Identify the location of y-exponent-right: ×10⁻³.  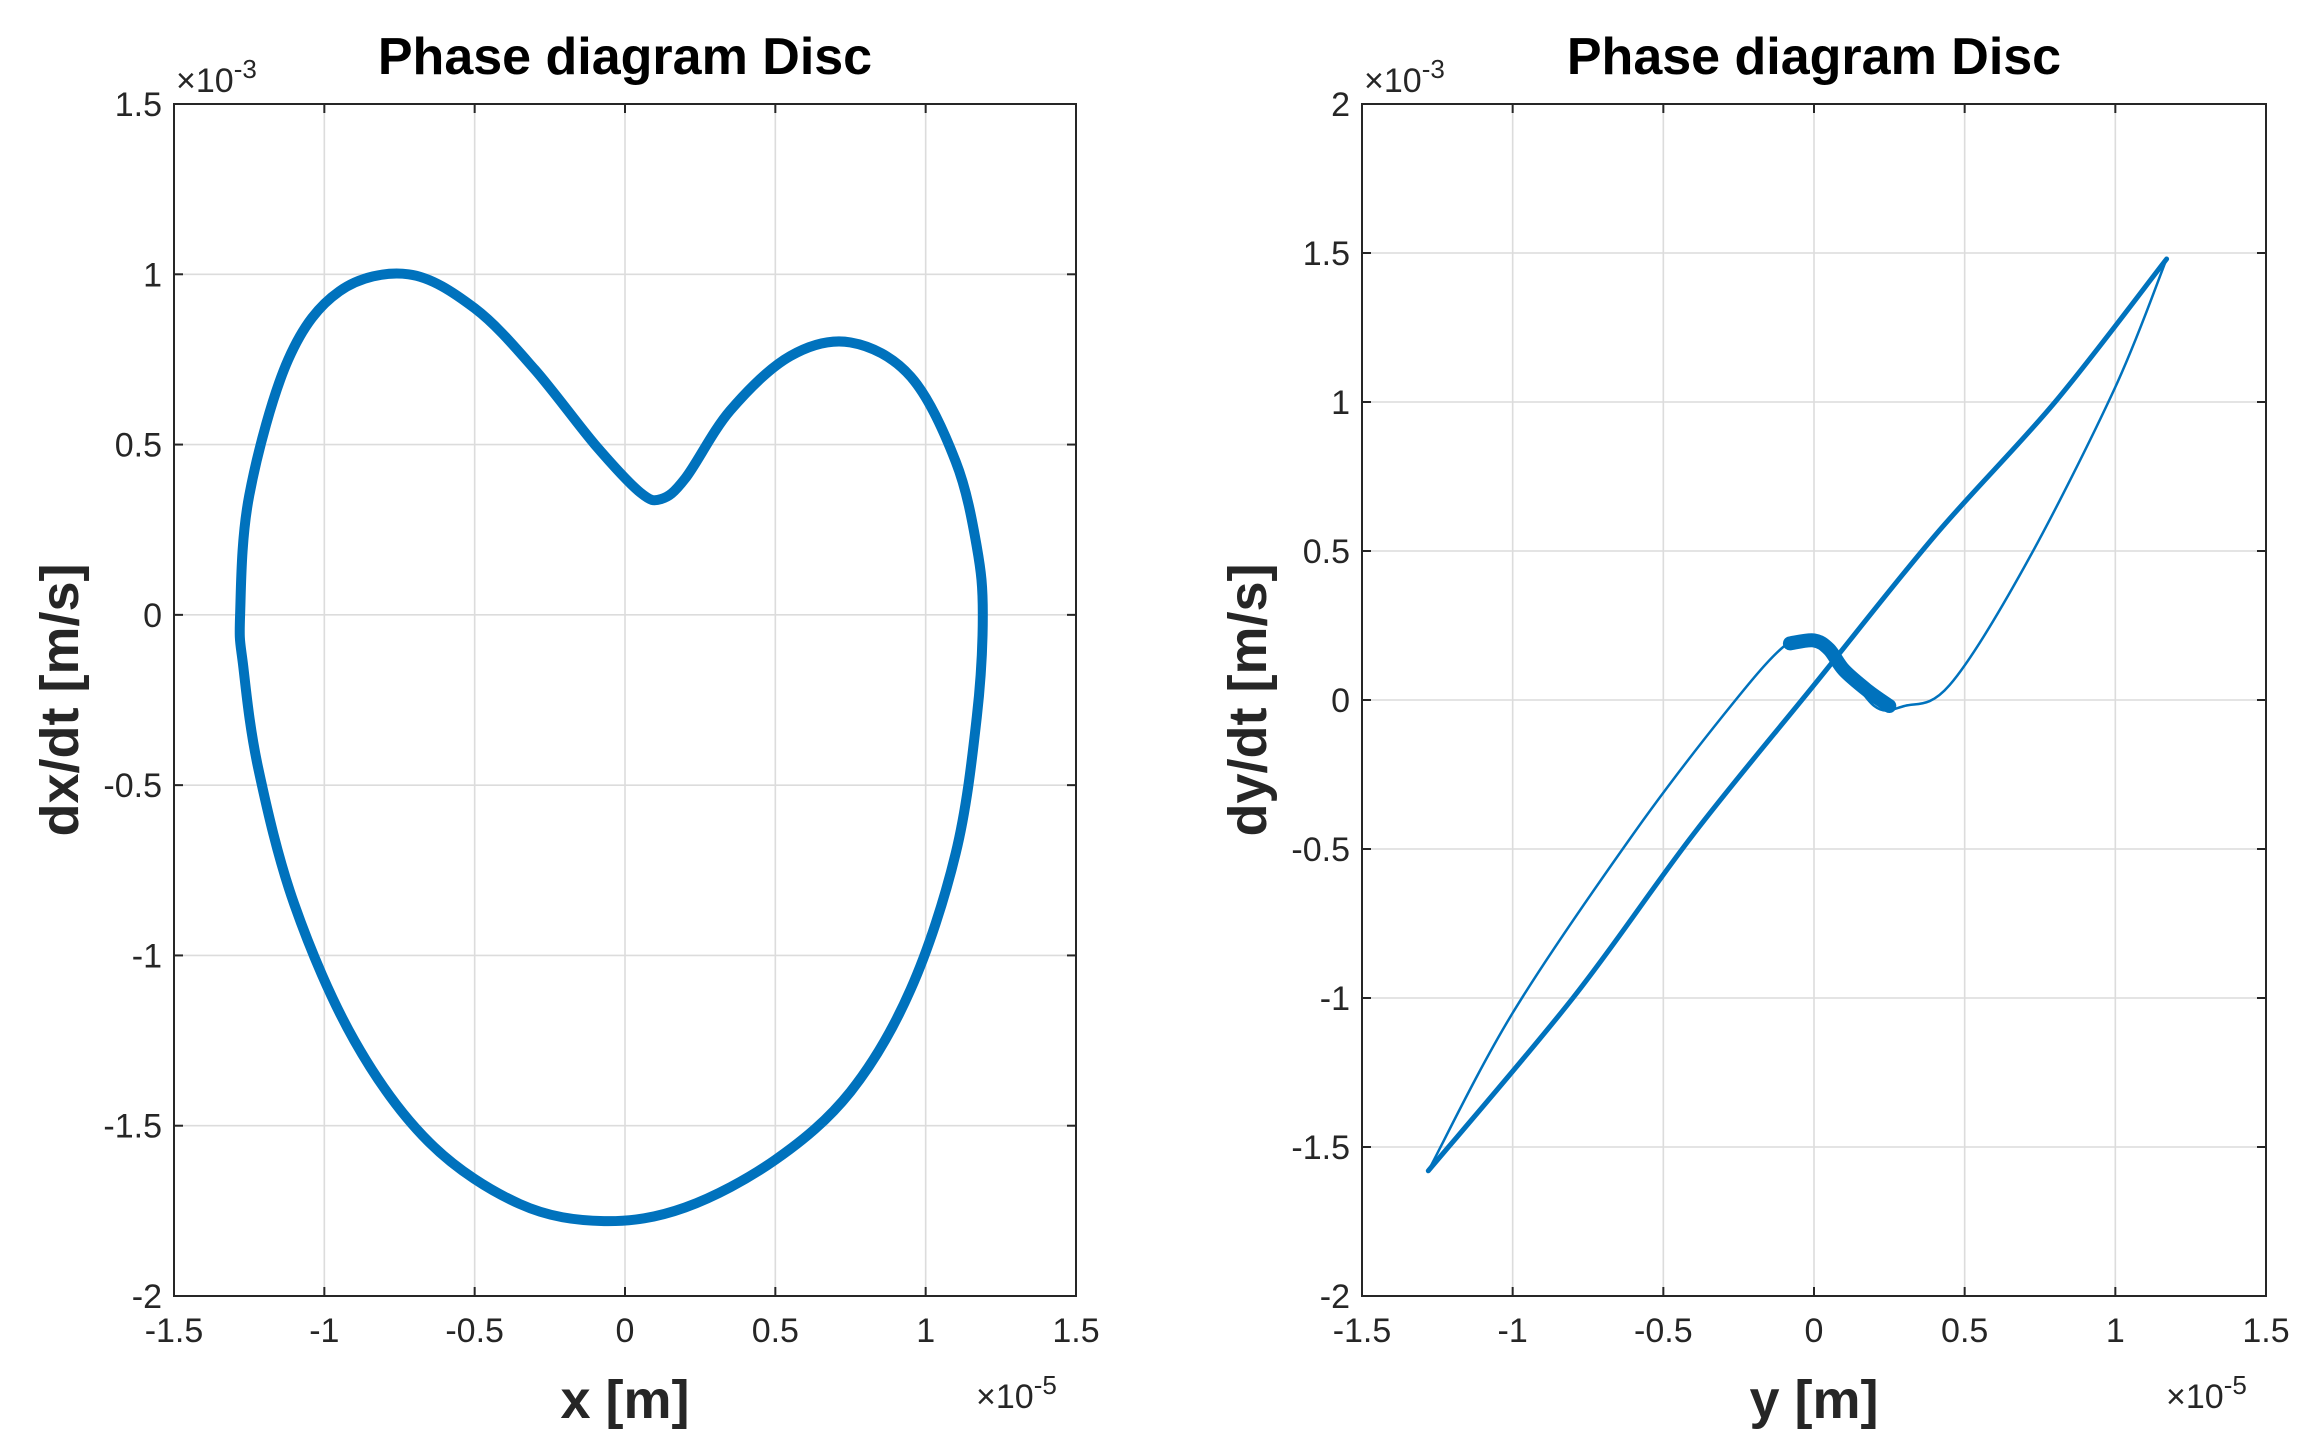
(1404, 77).